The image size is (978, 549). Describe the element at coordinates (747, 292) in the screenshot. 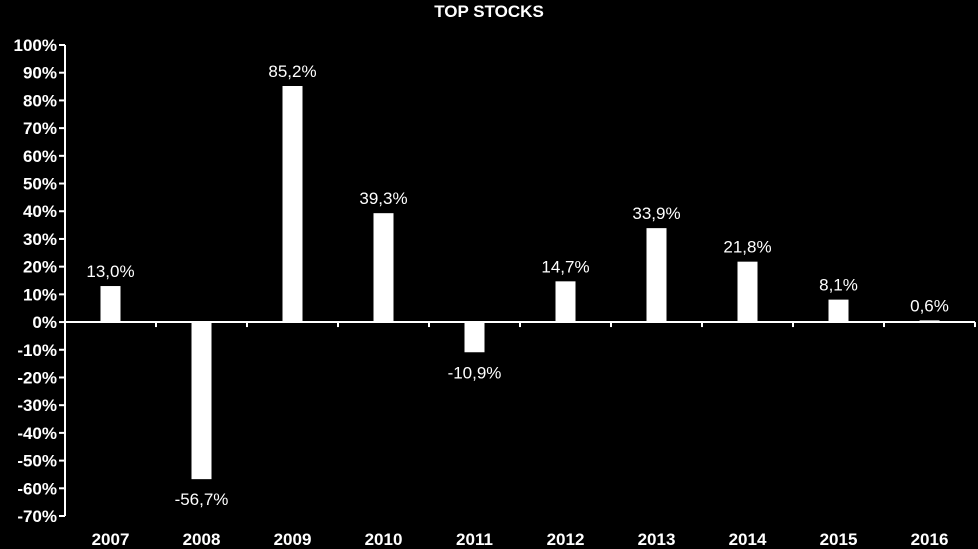

I see `bar-2014` at that location.